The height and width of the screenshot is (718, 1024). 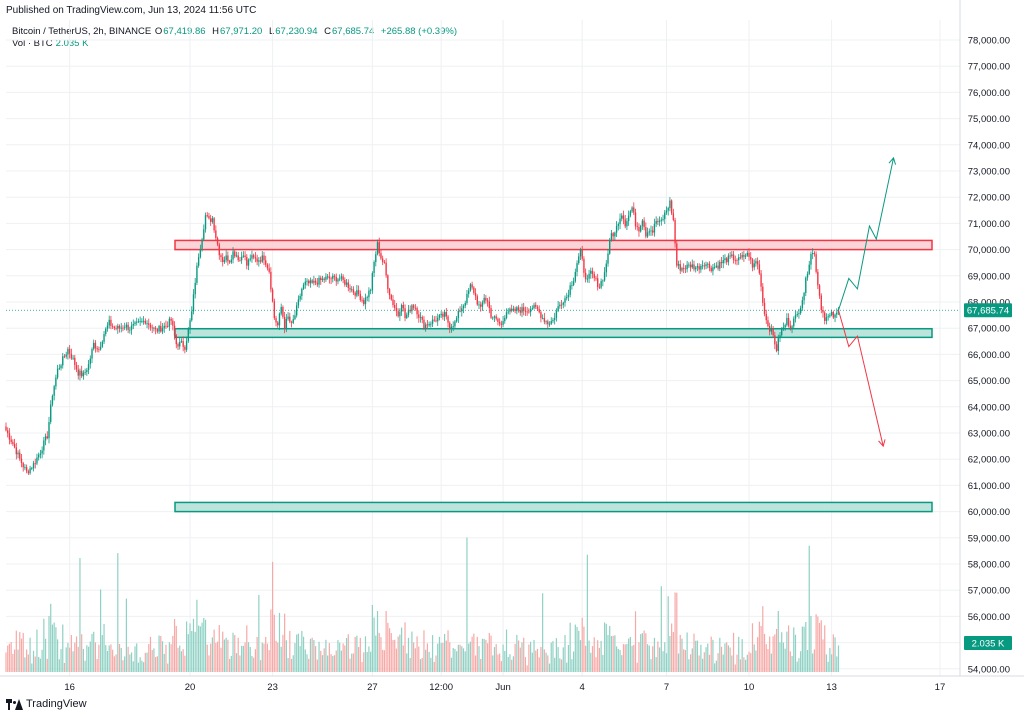 What do you see at coordinates (553, 507) in the screenshot?
I see `support-zone` at bounding box center [553, 507].